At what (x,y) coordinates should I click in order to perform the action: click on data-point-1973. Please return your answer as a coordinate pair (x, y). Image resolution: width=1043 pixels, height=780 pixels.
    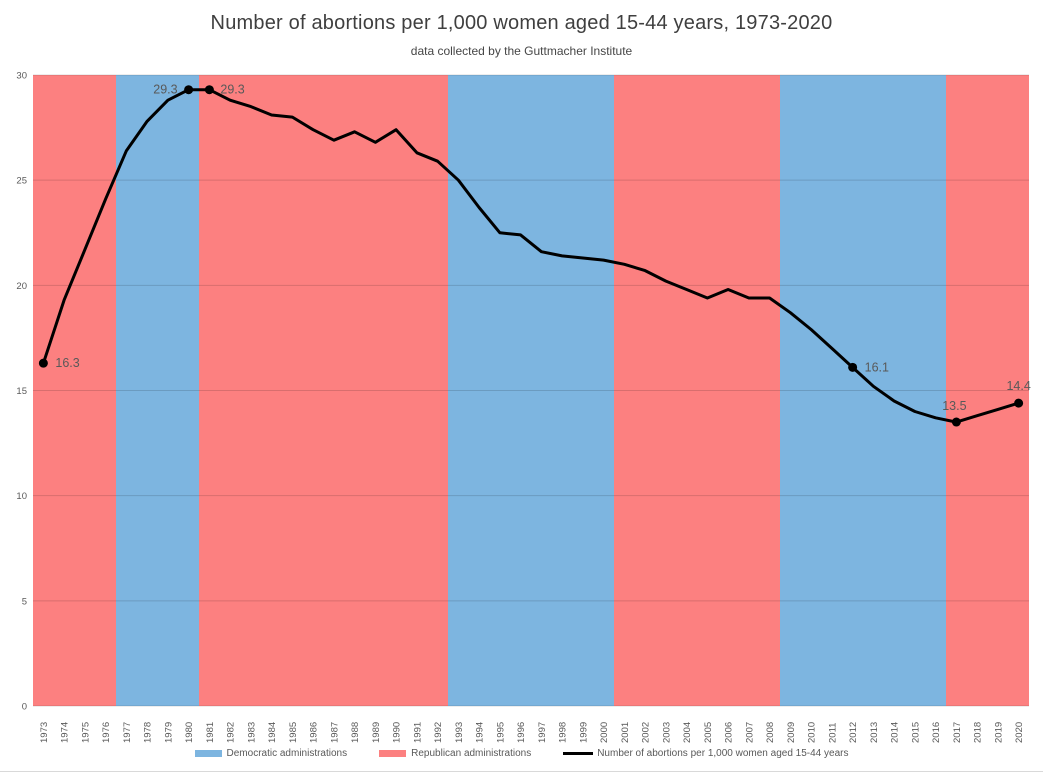
    Looking at the image, I should click on (43, 363).